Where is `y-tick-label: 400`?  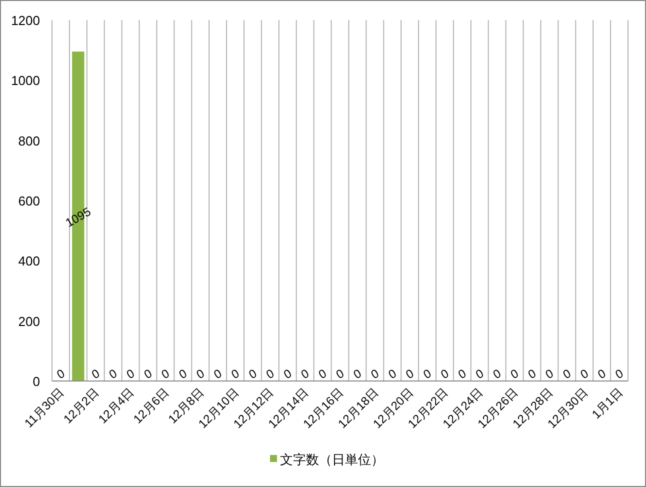
y-tick-label: 400 is located at coordinates (29, 261).